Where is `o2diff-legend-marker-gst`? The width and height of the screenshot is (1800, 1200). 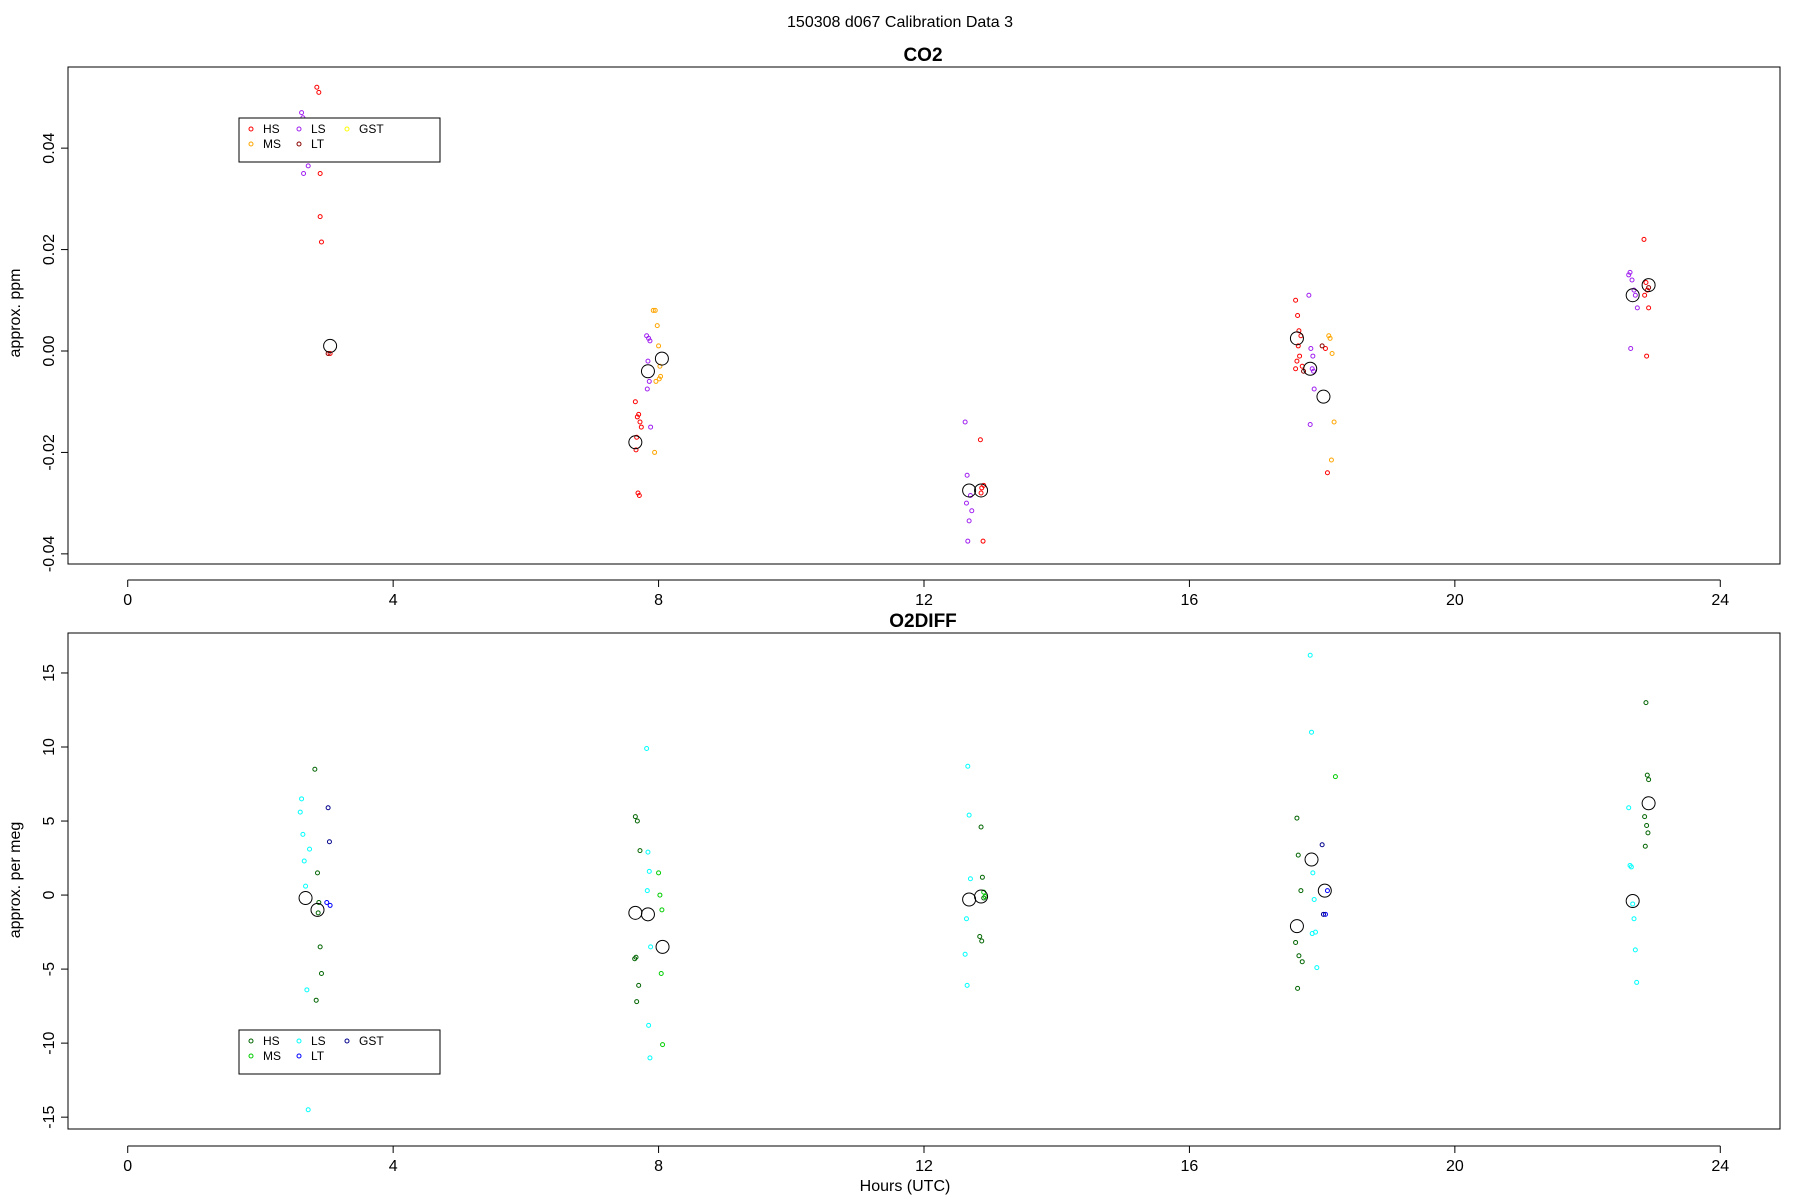
o2diff-legend-marker-gst is located at coordinates (347, 1041).